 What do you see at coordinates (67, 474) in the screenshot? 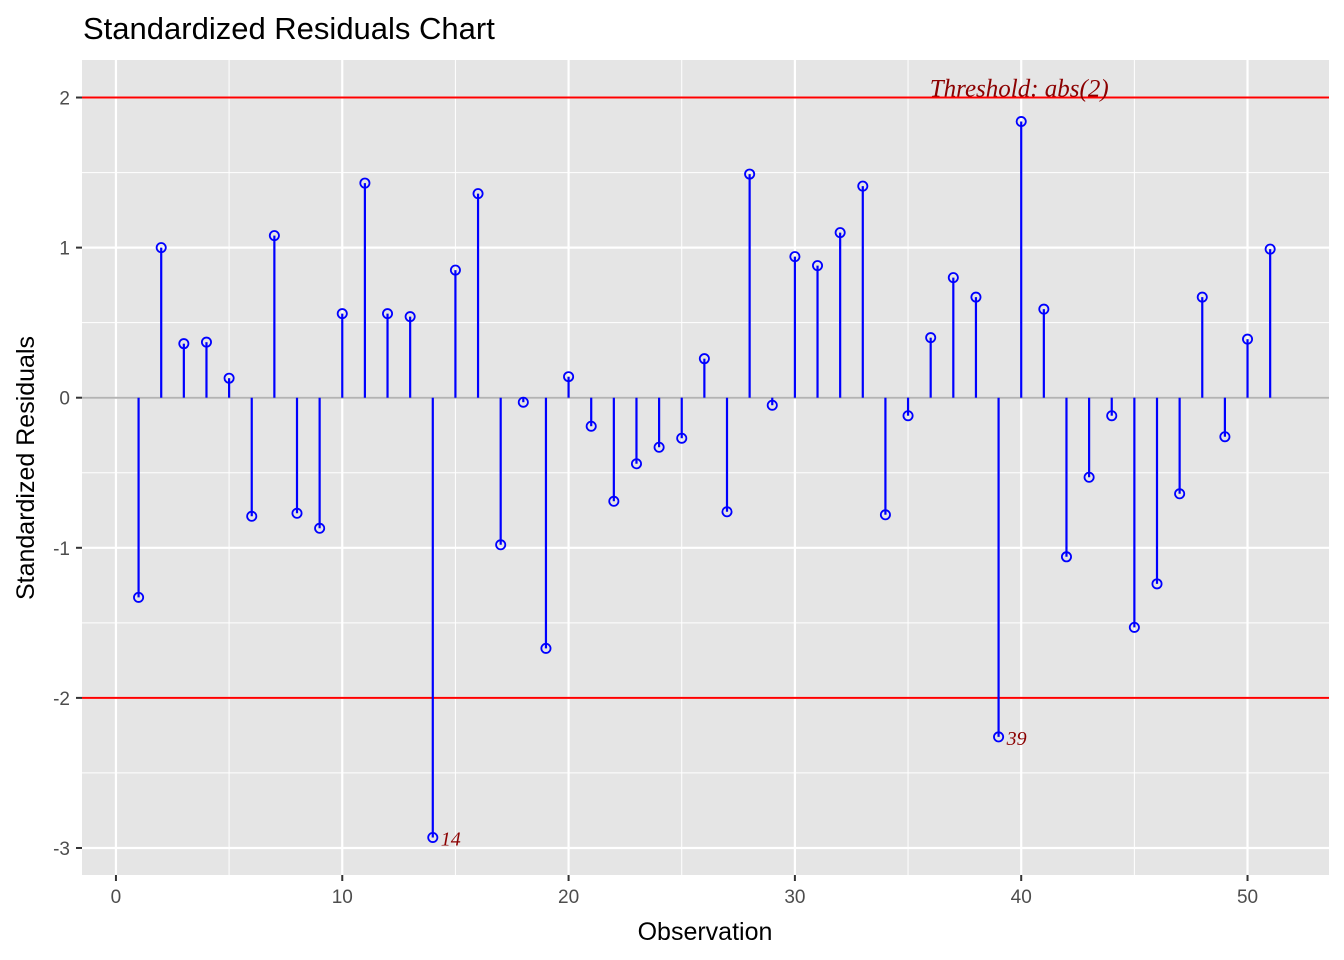
I see `y-axis: 2 1 0 -1 -2 -3` at bounding box center [67, 474].